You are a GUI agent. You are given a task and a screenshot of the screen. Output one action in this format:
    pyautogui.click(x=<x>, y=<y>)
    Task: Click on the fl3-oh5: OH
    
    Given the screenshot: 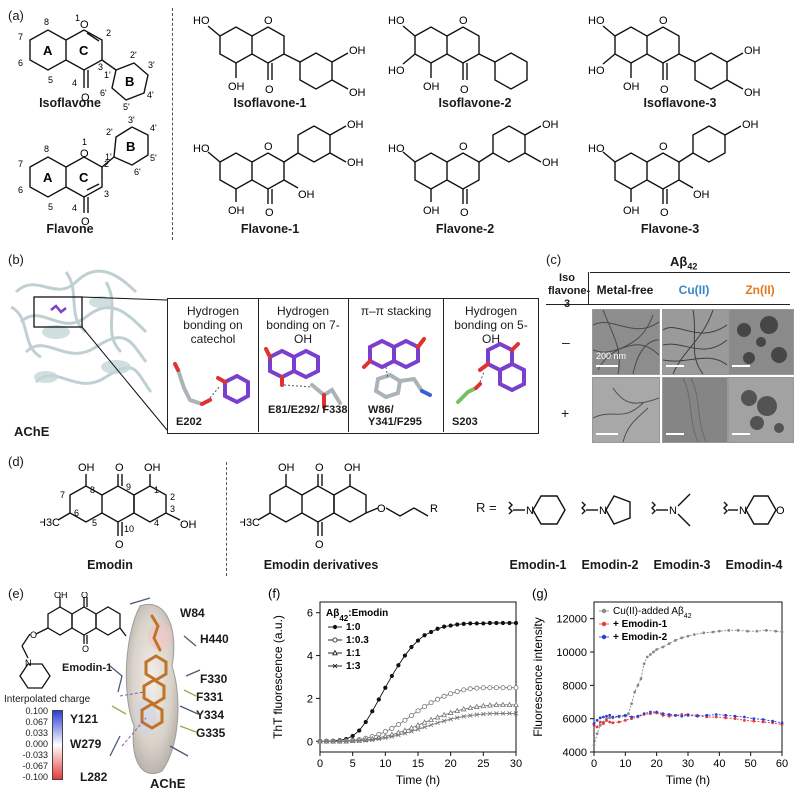 What is the action you would take?
    pyautogui.click(x=631, y=211)
    